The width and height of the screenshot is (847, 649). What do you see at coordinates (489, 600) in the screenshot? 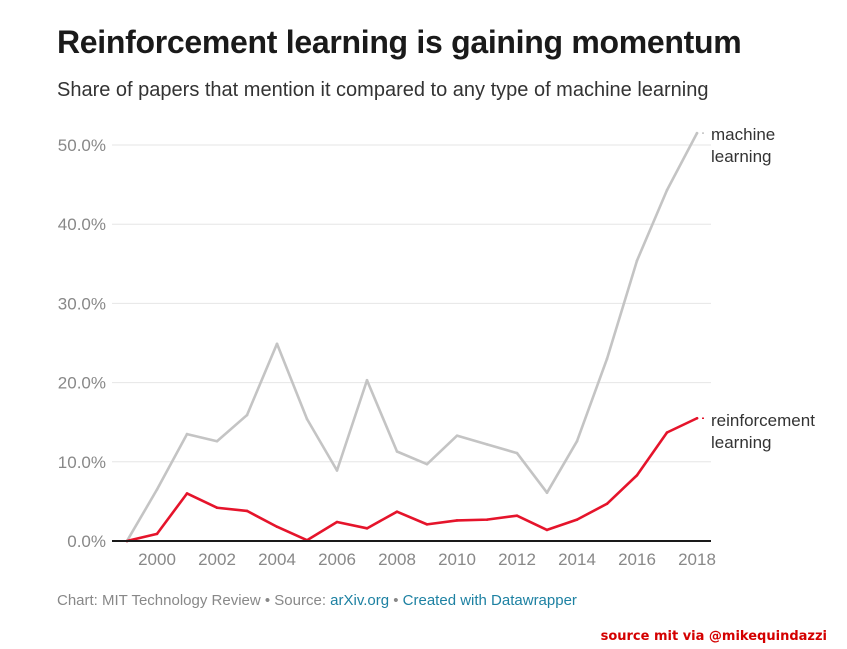
I see `datawrapper-link: Created with Datawrapper` at bounding box center [489, 600].